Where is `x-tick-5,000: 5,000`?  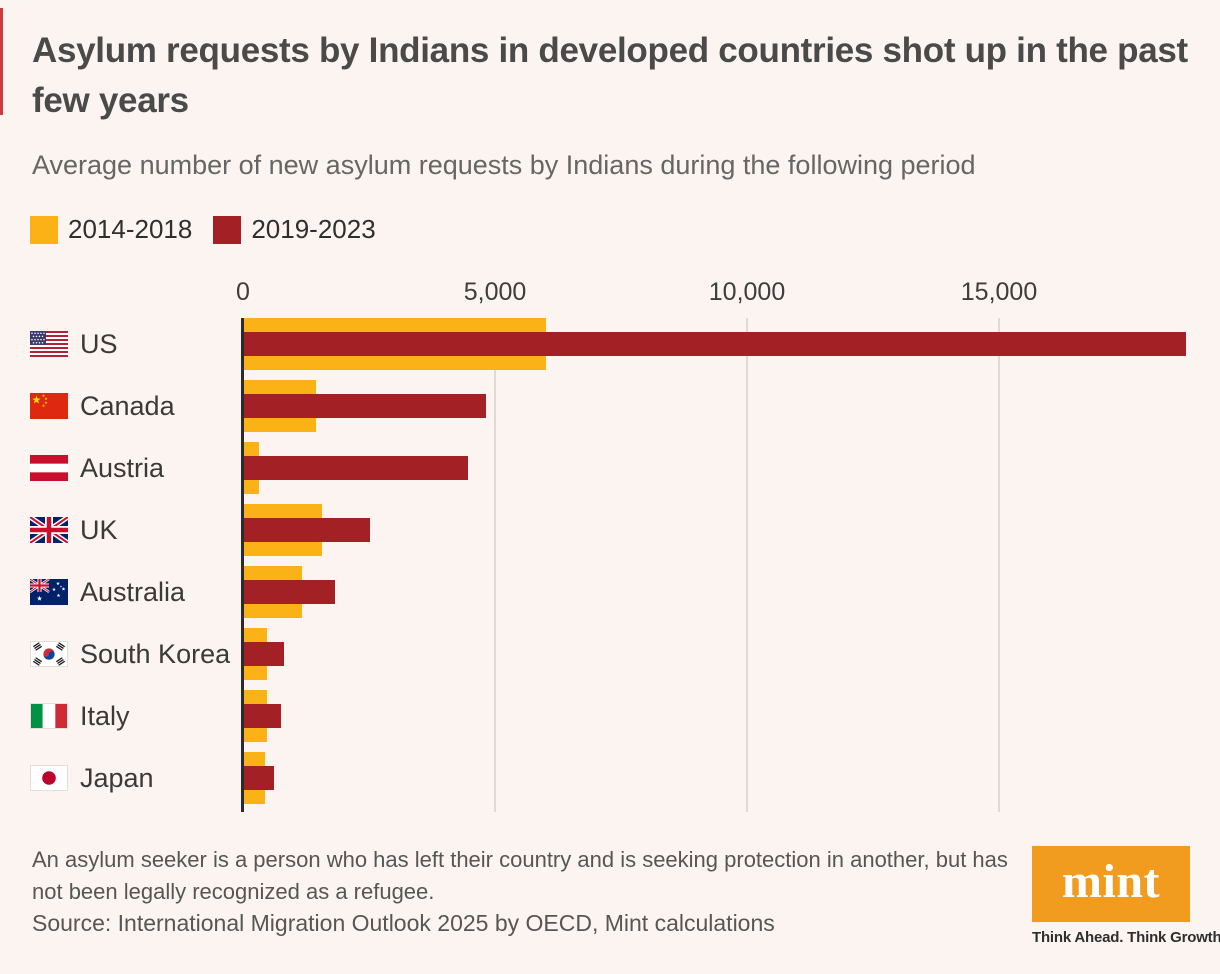 x-tick-5,000: 5,000 is located at coordinates (495, 292).